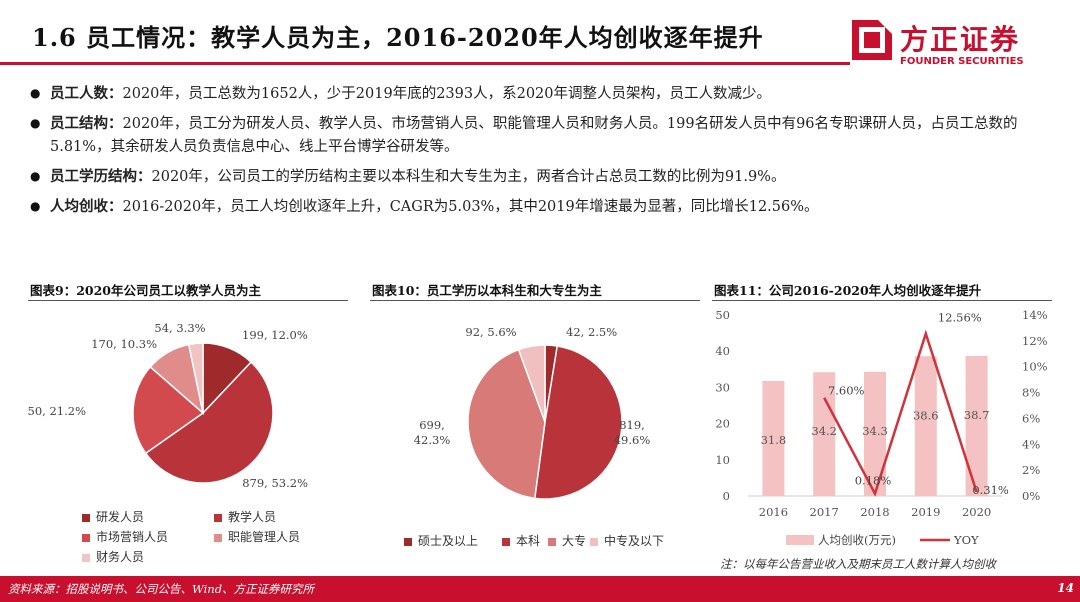 The height and width of the screenshot is (602, 1080). Describe the element at coordinates (800, 540) in the screenshot. I see `legend-bar-swatch` at that location.